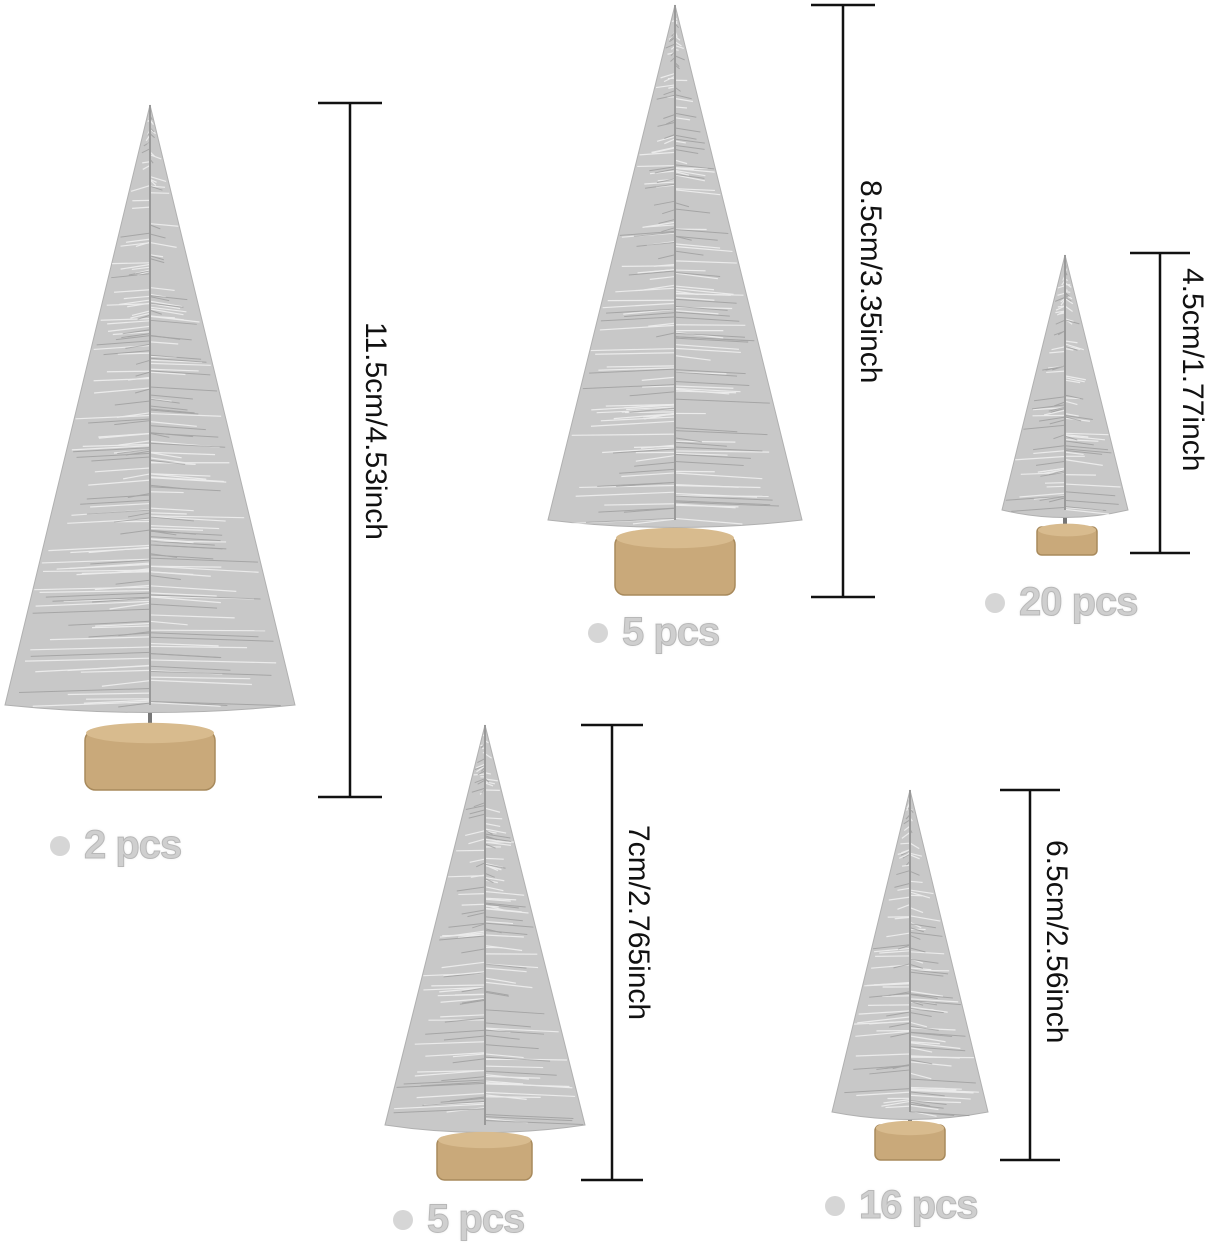 Image resolution: width=1214 pixels, height=1257 pixels. Describe the element at coordinates (638, 922) in the screenshot. I see `size-label-4: 7cm/2.765inch` at that location.